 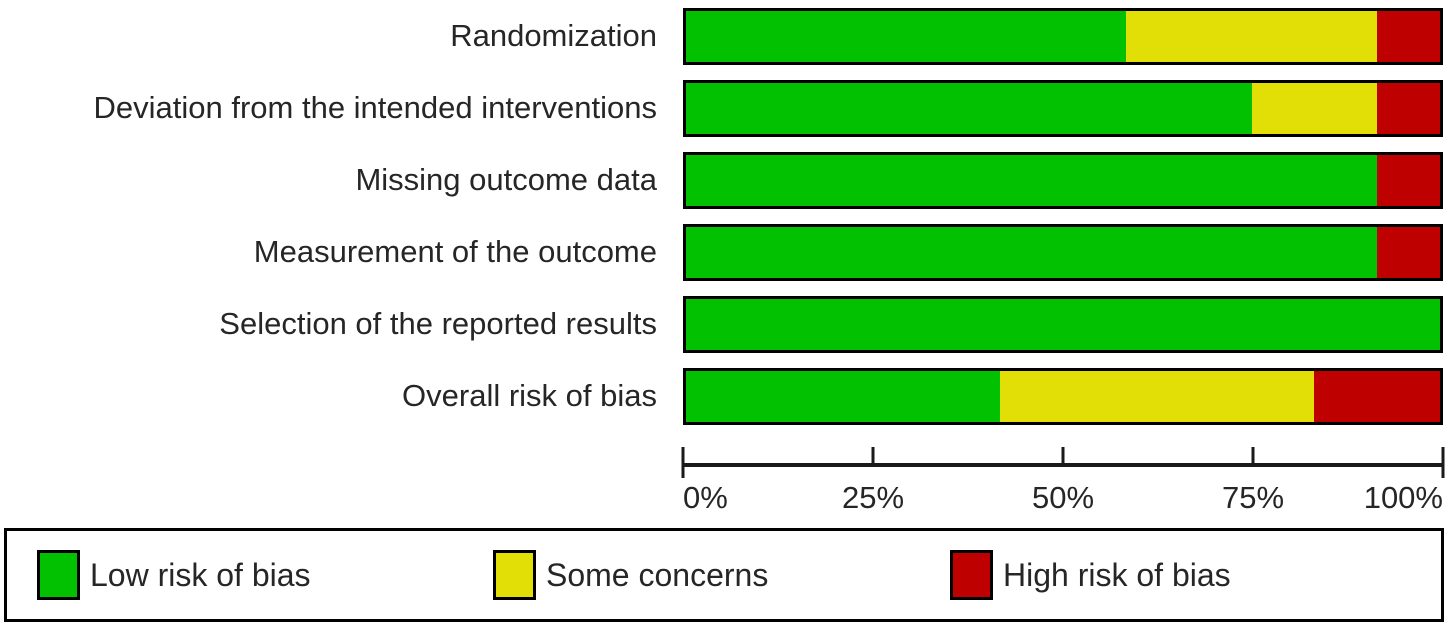 I want to click on x-axis-tick-label: 100%, so click(x=1403, y=497).